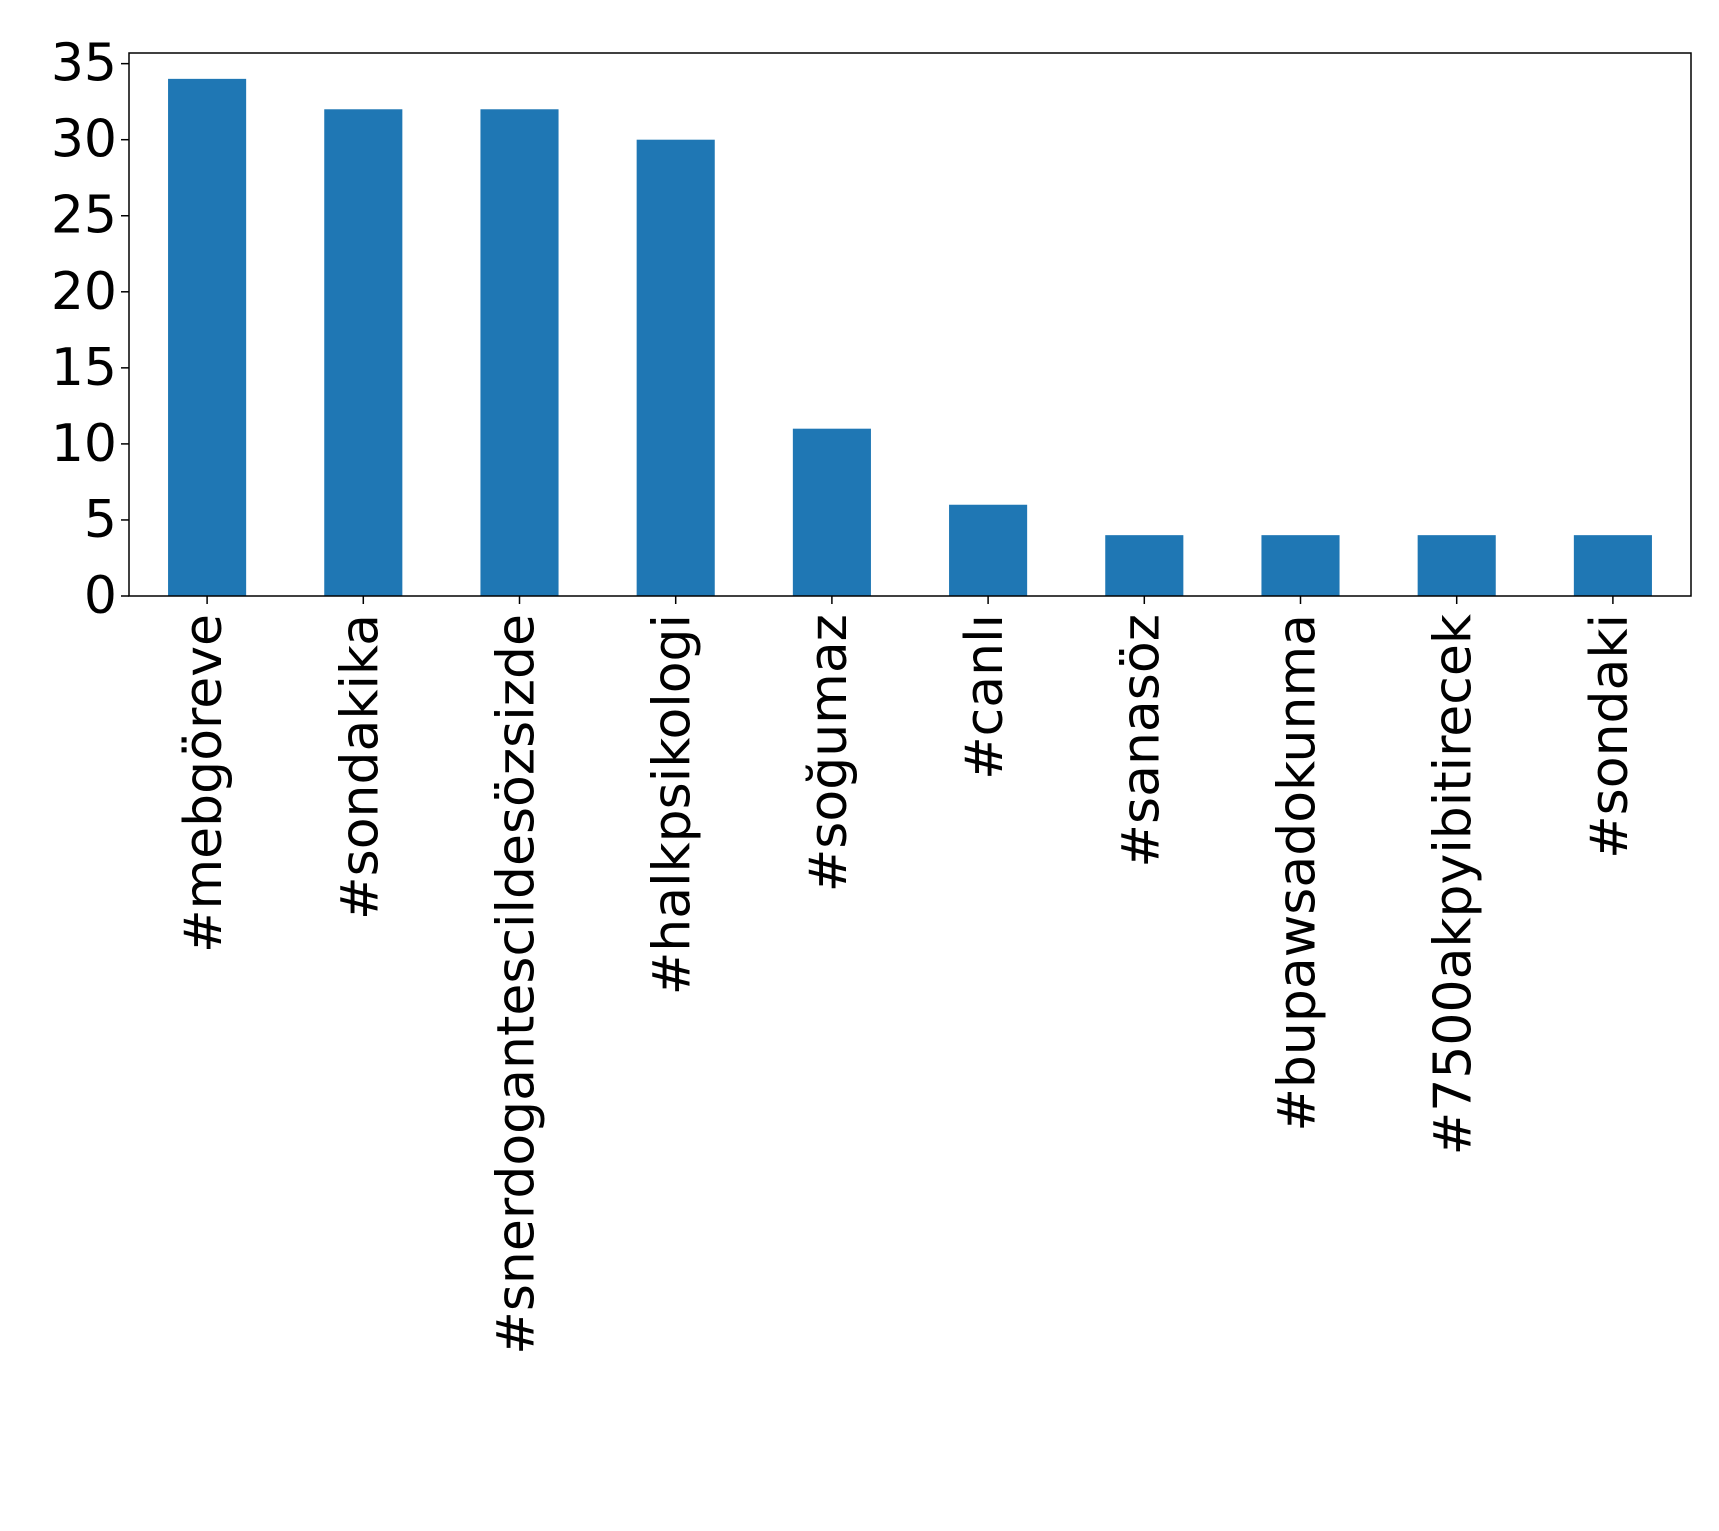 The image size is (1719, 1531). Describe the element at coordinates (1298, 873) in the screenshot. I see `x-tick-label: #bupawsadokunma` at that location.